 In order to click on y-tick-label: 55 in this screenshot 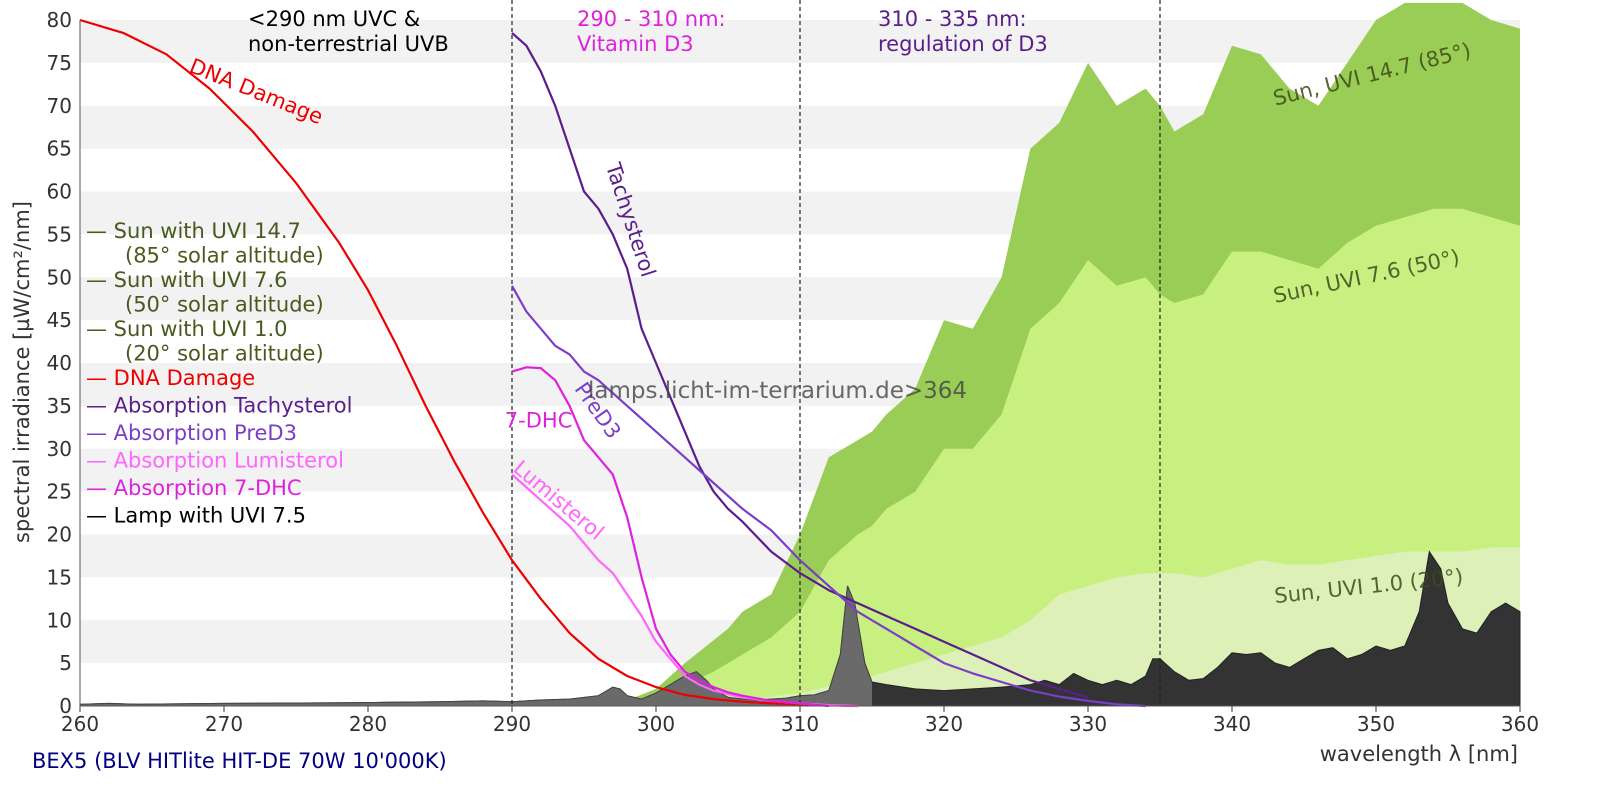, I will do `click(59, 234)`.